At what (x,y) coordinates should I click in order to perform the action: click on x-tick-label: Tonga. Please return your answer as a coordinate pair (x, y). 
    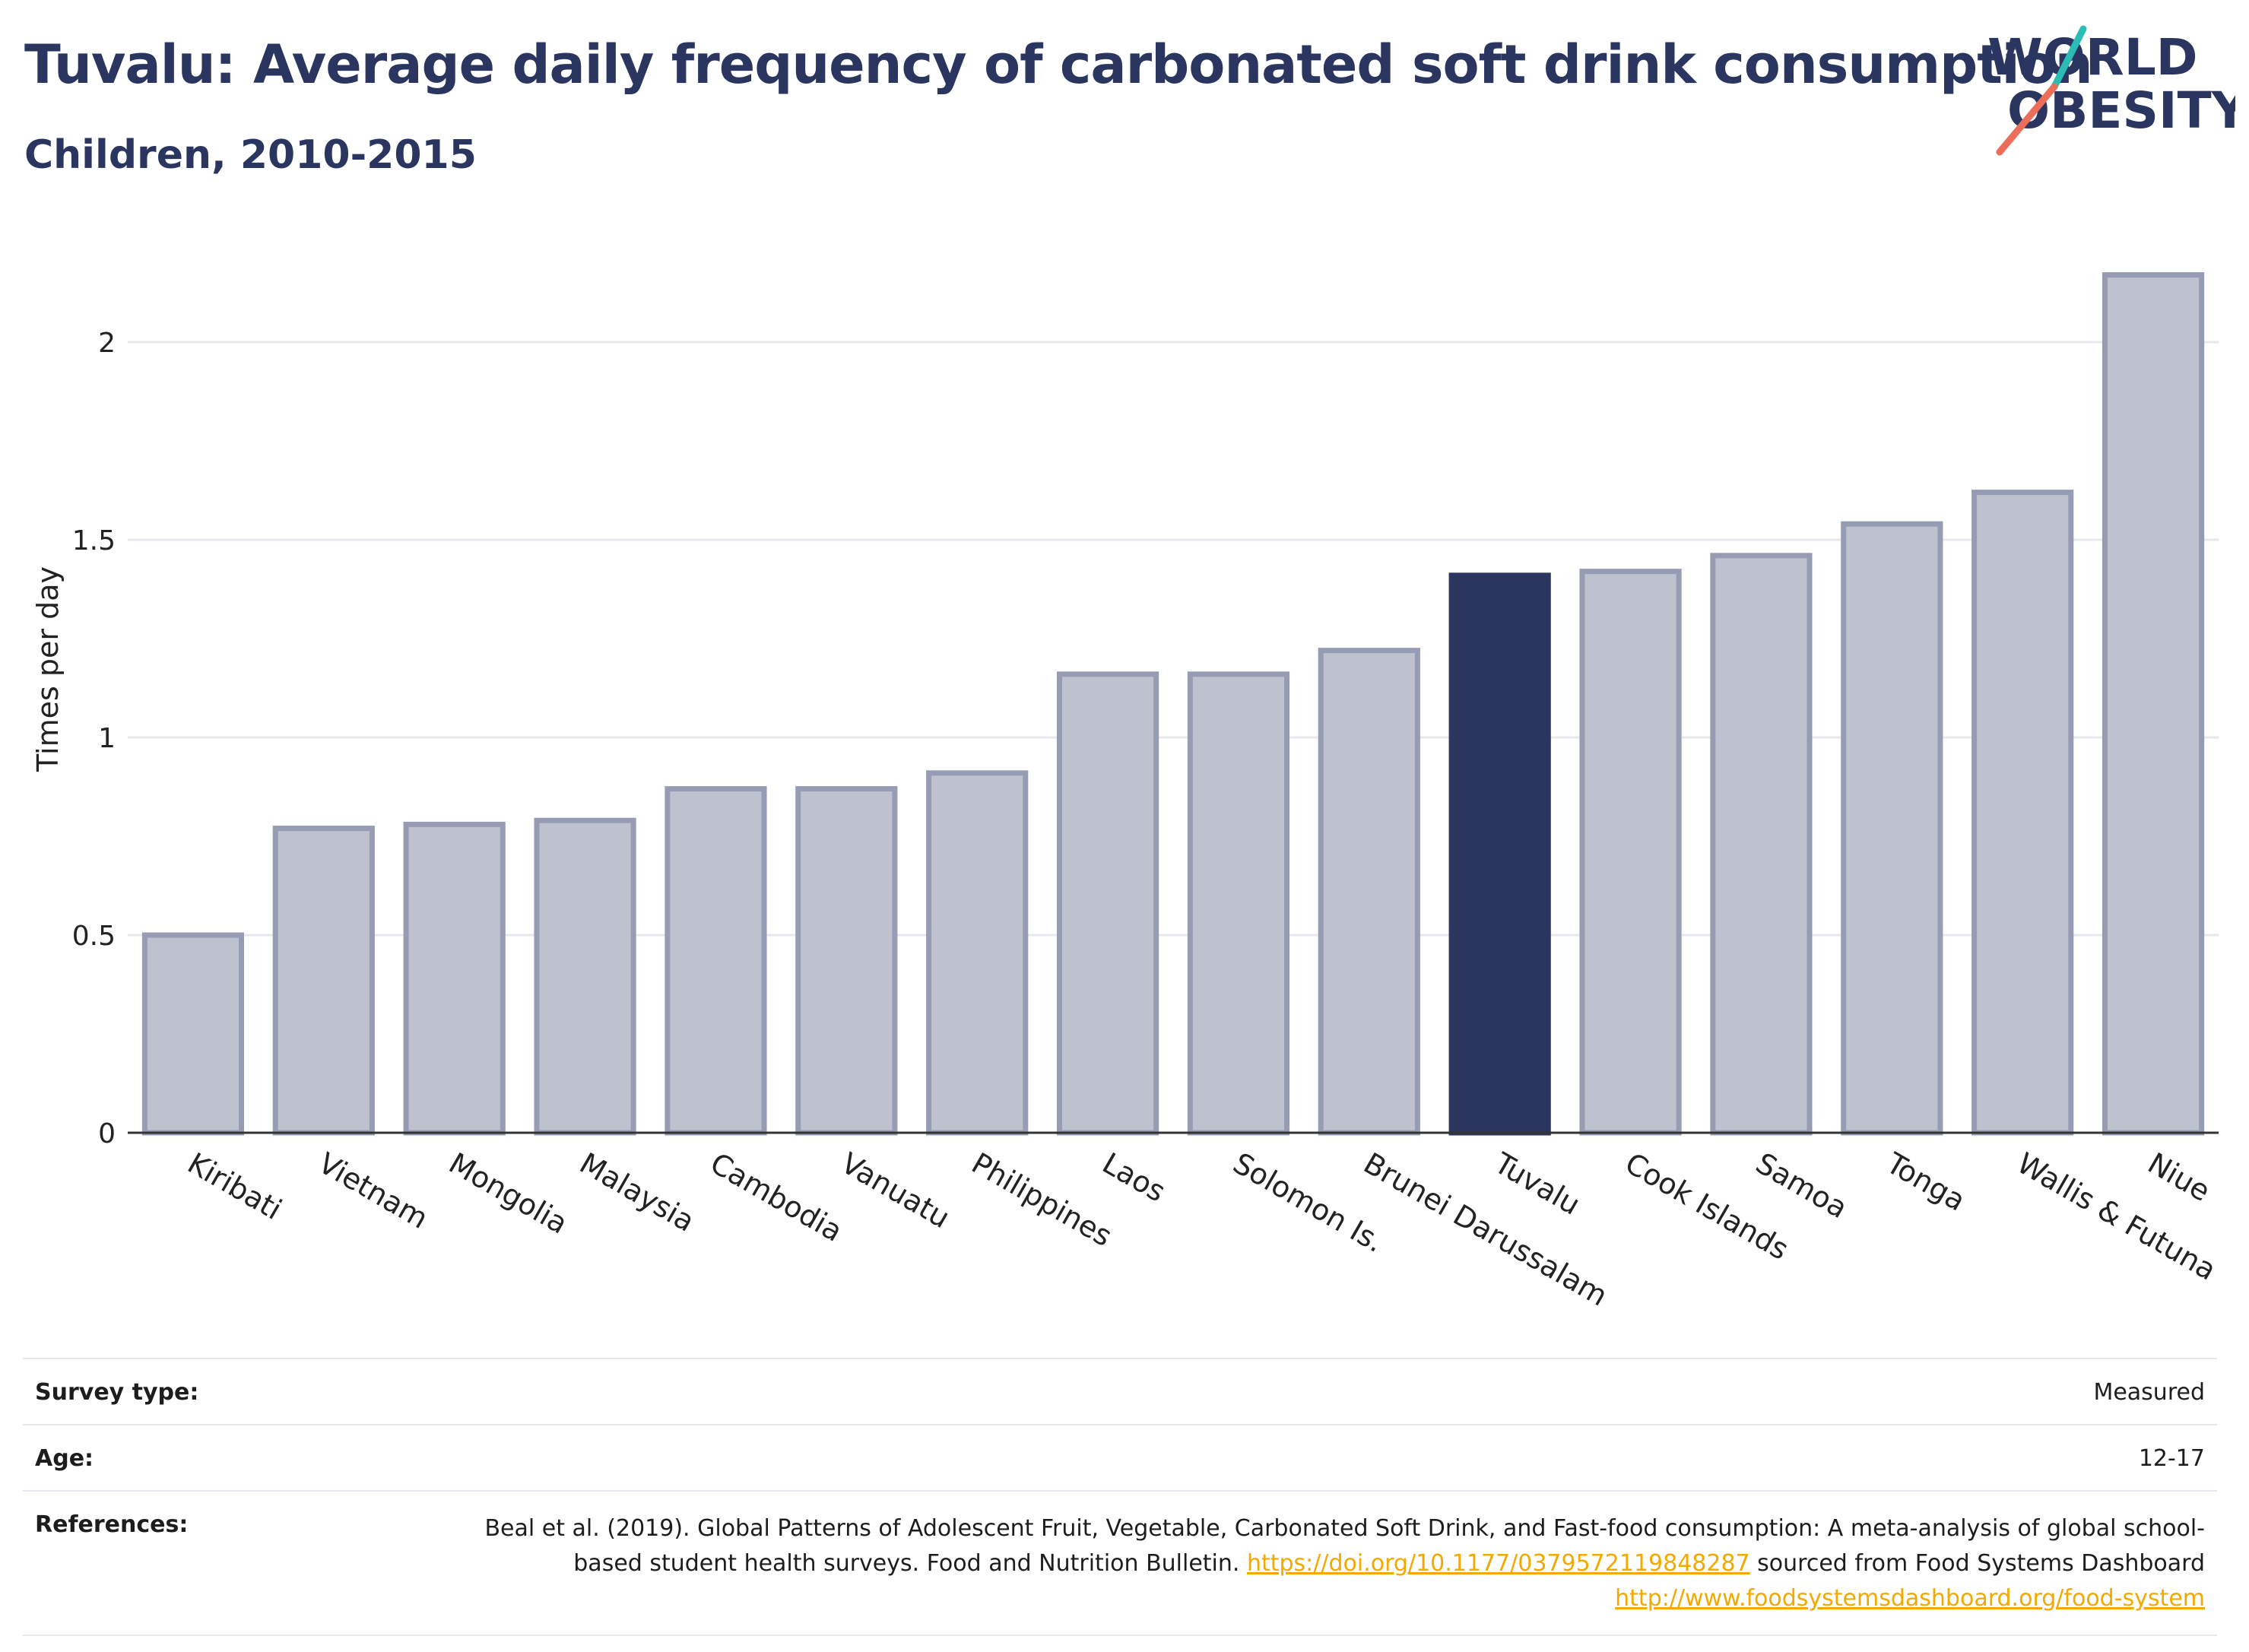
    Looking at the image, I should click on (1925, 1181).